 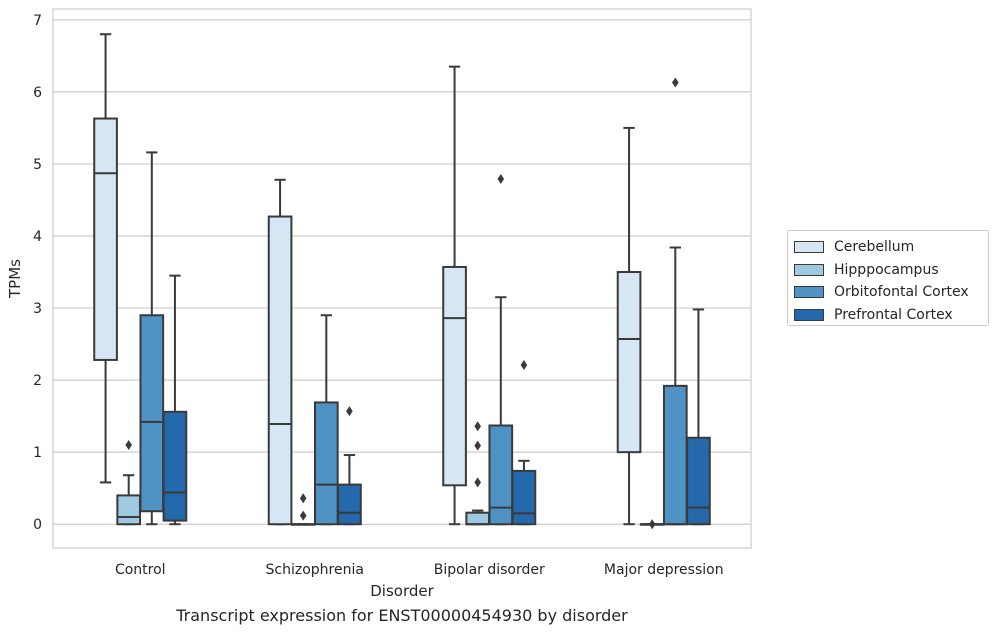 I want to click on y-tick-labels: 0 1 2 3 4 5 6 7, so click(x=37, y=273).